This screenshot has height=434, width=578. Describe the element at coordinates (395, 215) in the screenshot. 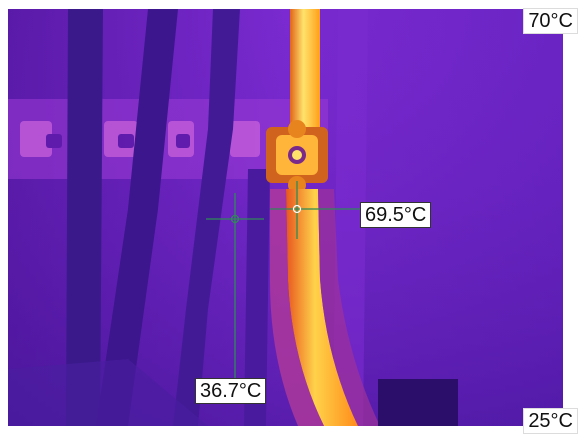

I see `hot-spot-temperature: 69.5°C` at that location.